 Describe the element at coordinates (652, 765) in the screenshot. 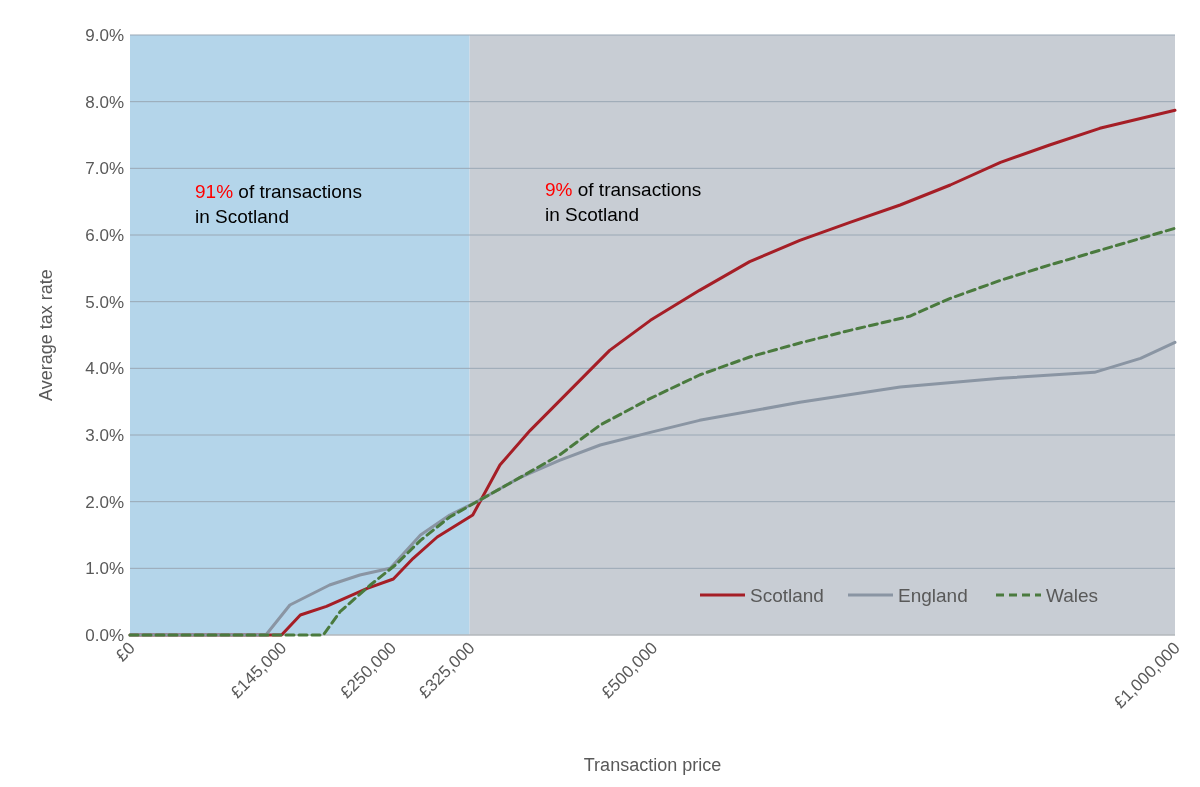

I see `x-axis-title: Transaction price` at that location.